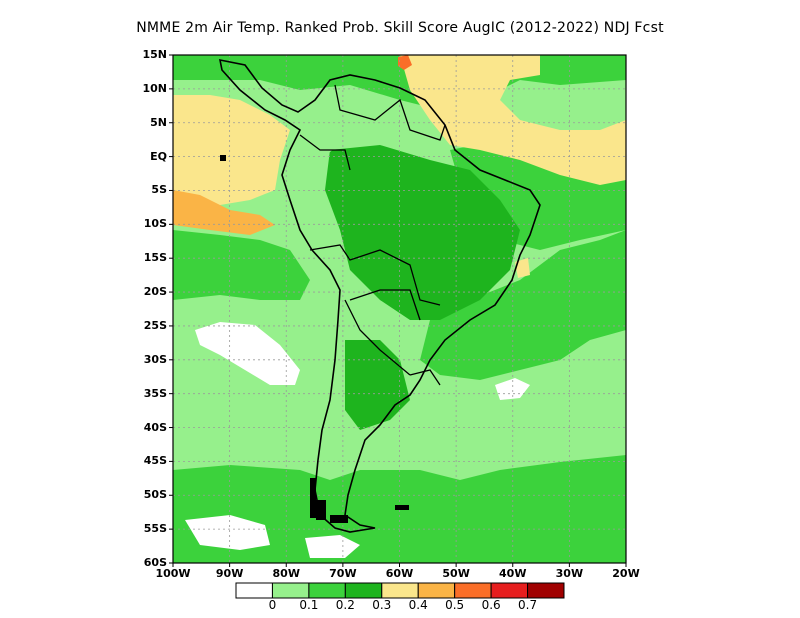  I want to click on patagonia-islands, so click(314, 339).